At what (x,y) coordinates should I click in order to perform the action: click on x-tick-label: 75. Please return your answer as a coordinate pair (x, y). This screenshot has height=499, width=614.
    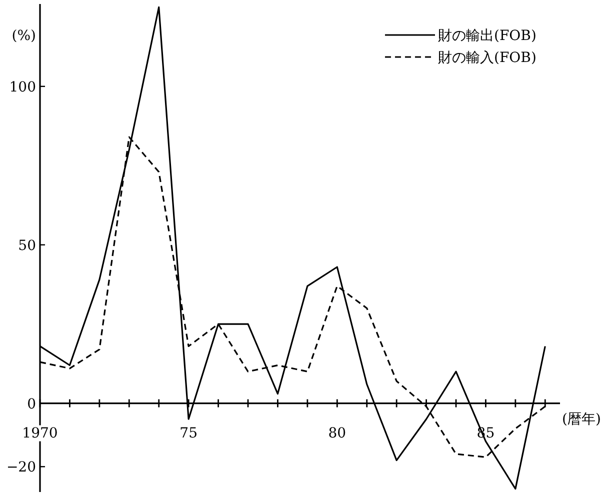
    Looking at the image, I should click on (189, 433).